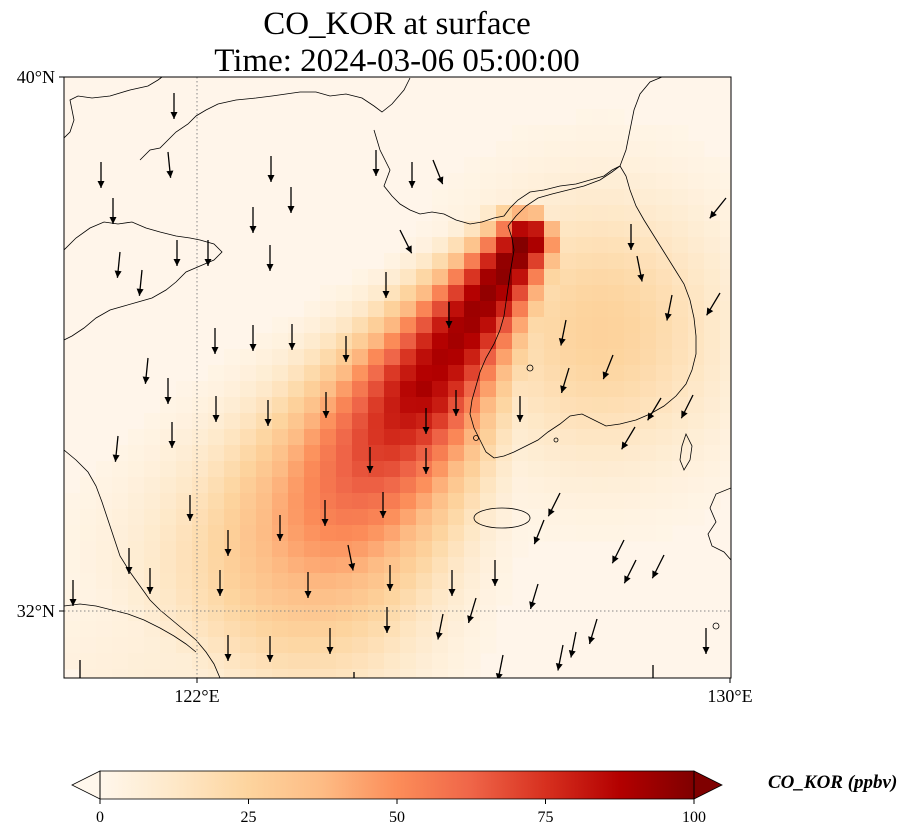  What do you see at coordinates (397, 785) in the screenshot?
I see `colorbar-body` at bounding box center [397, 785].